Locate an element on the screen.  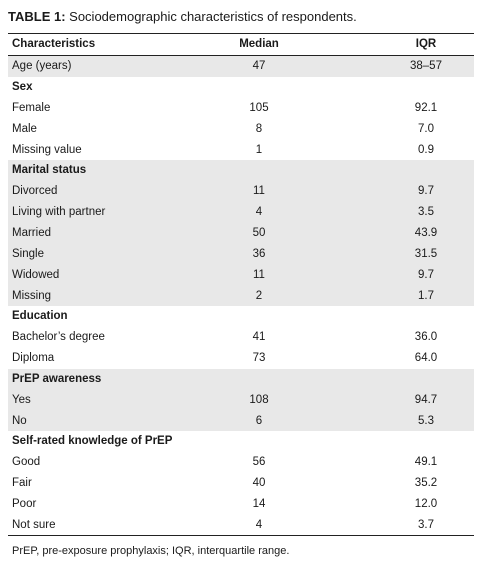
iqr-cell: 49.1 is located at coordinates (426, 462).